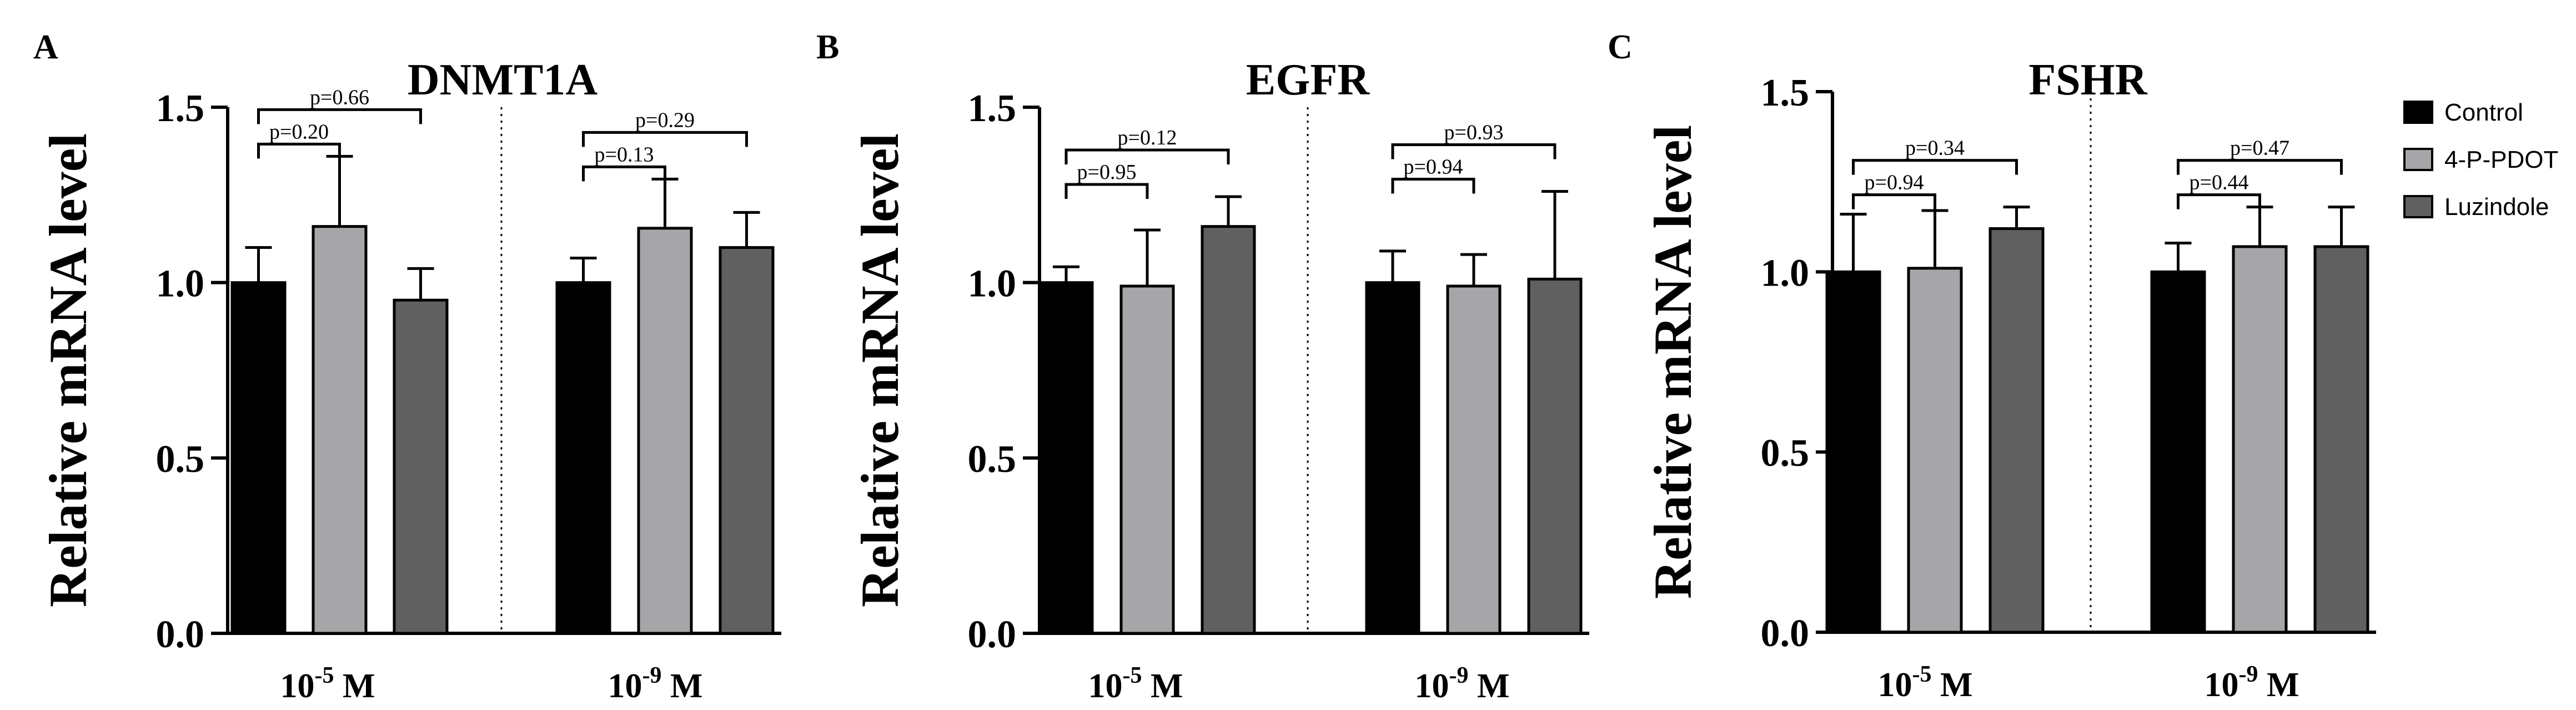 The width and height of the screenshot is (2576, 710). Describe the element at coordinates (299, 132) in the screenshot. I see `p-value-label: p=0.20` at that location.